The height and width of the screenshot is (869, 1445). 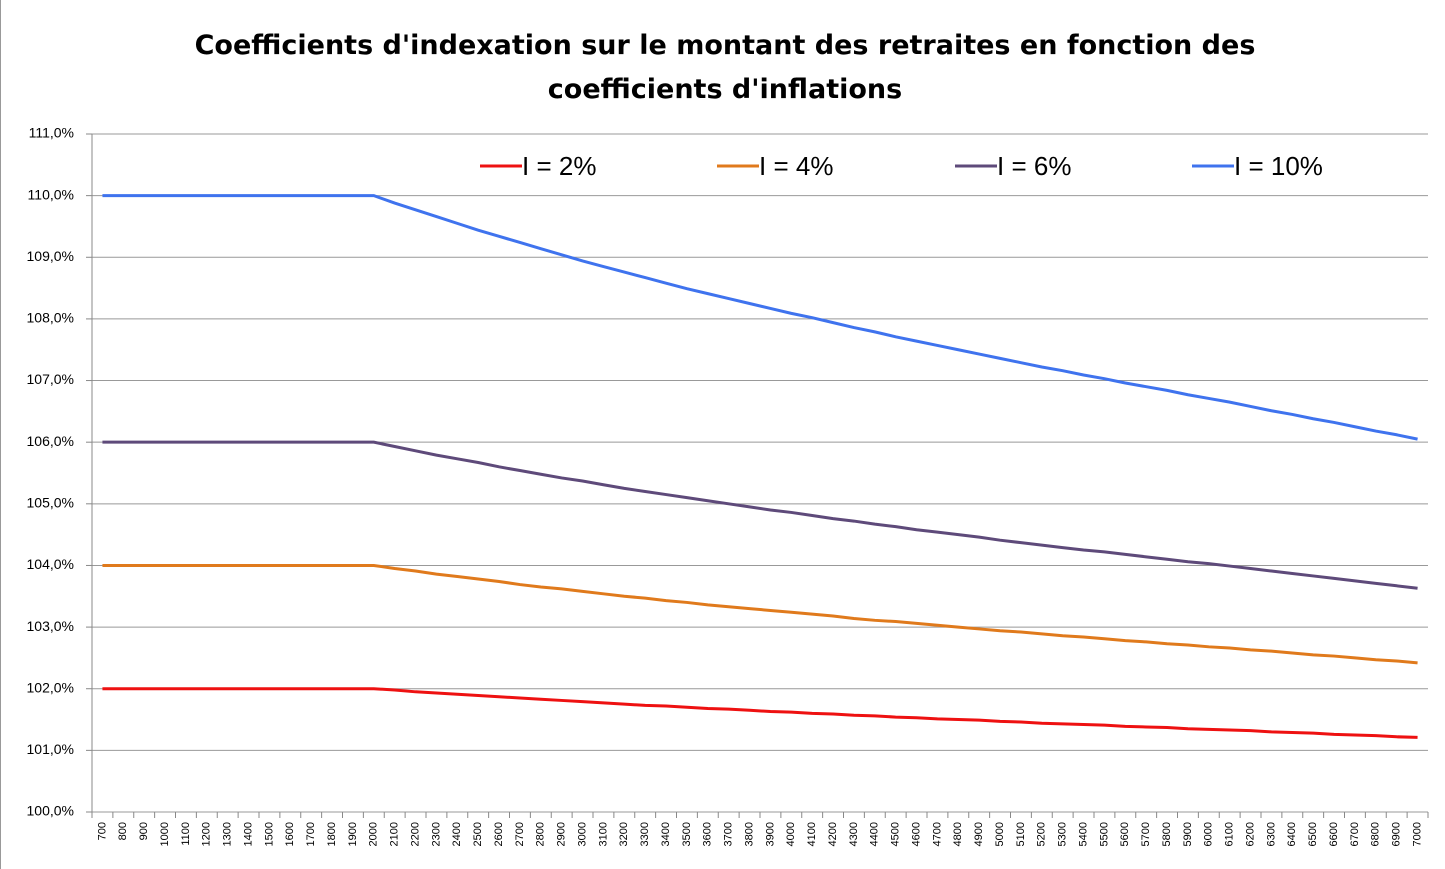 What do you see at coordinates (1063, 834) in the screenshot?
I see `x-tick-label: 5300` at bounding box center [1063, 834].